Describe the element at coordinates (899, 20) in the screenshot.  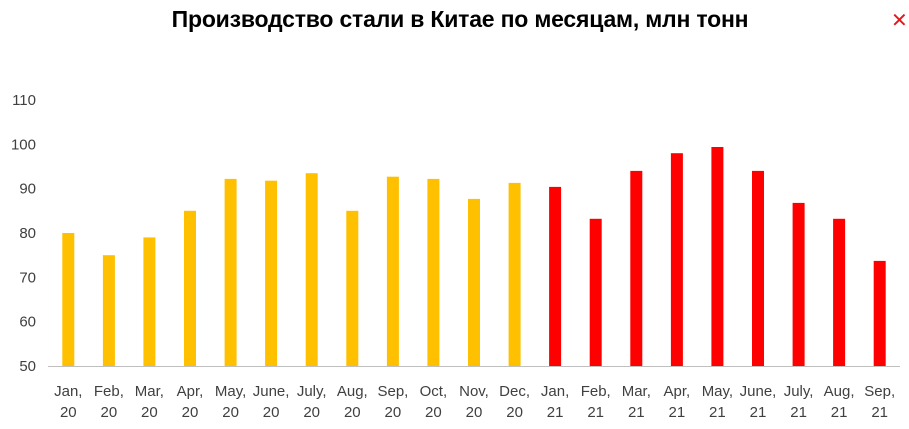
I see `close-icon: ✕` at that location.